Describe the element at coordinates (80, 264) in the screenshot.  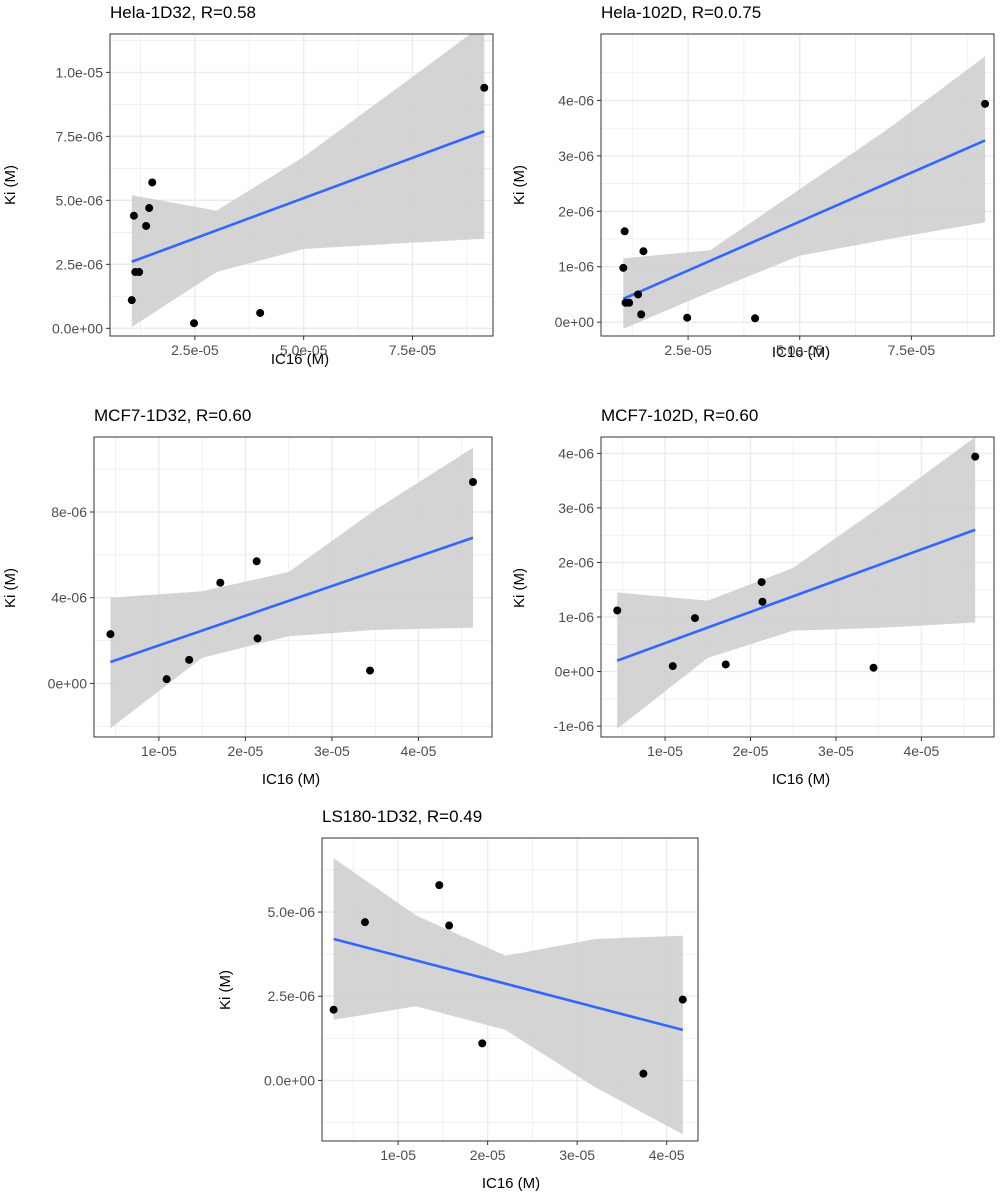
I see `y-tick-label: 2.5e-06` at that location.